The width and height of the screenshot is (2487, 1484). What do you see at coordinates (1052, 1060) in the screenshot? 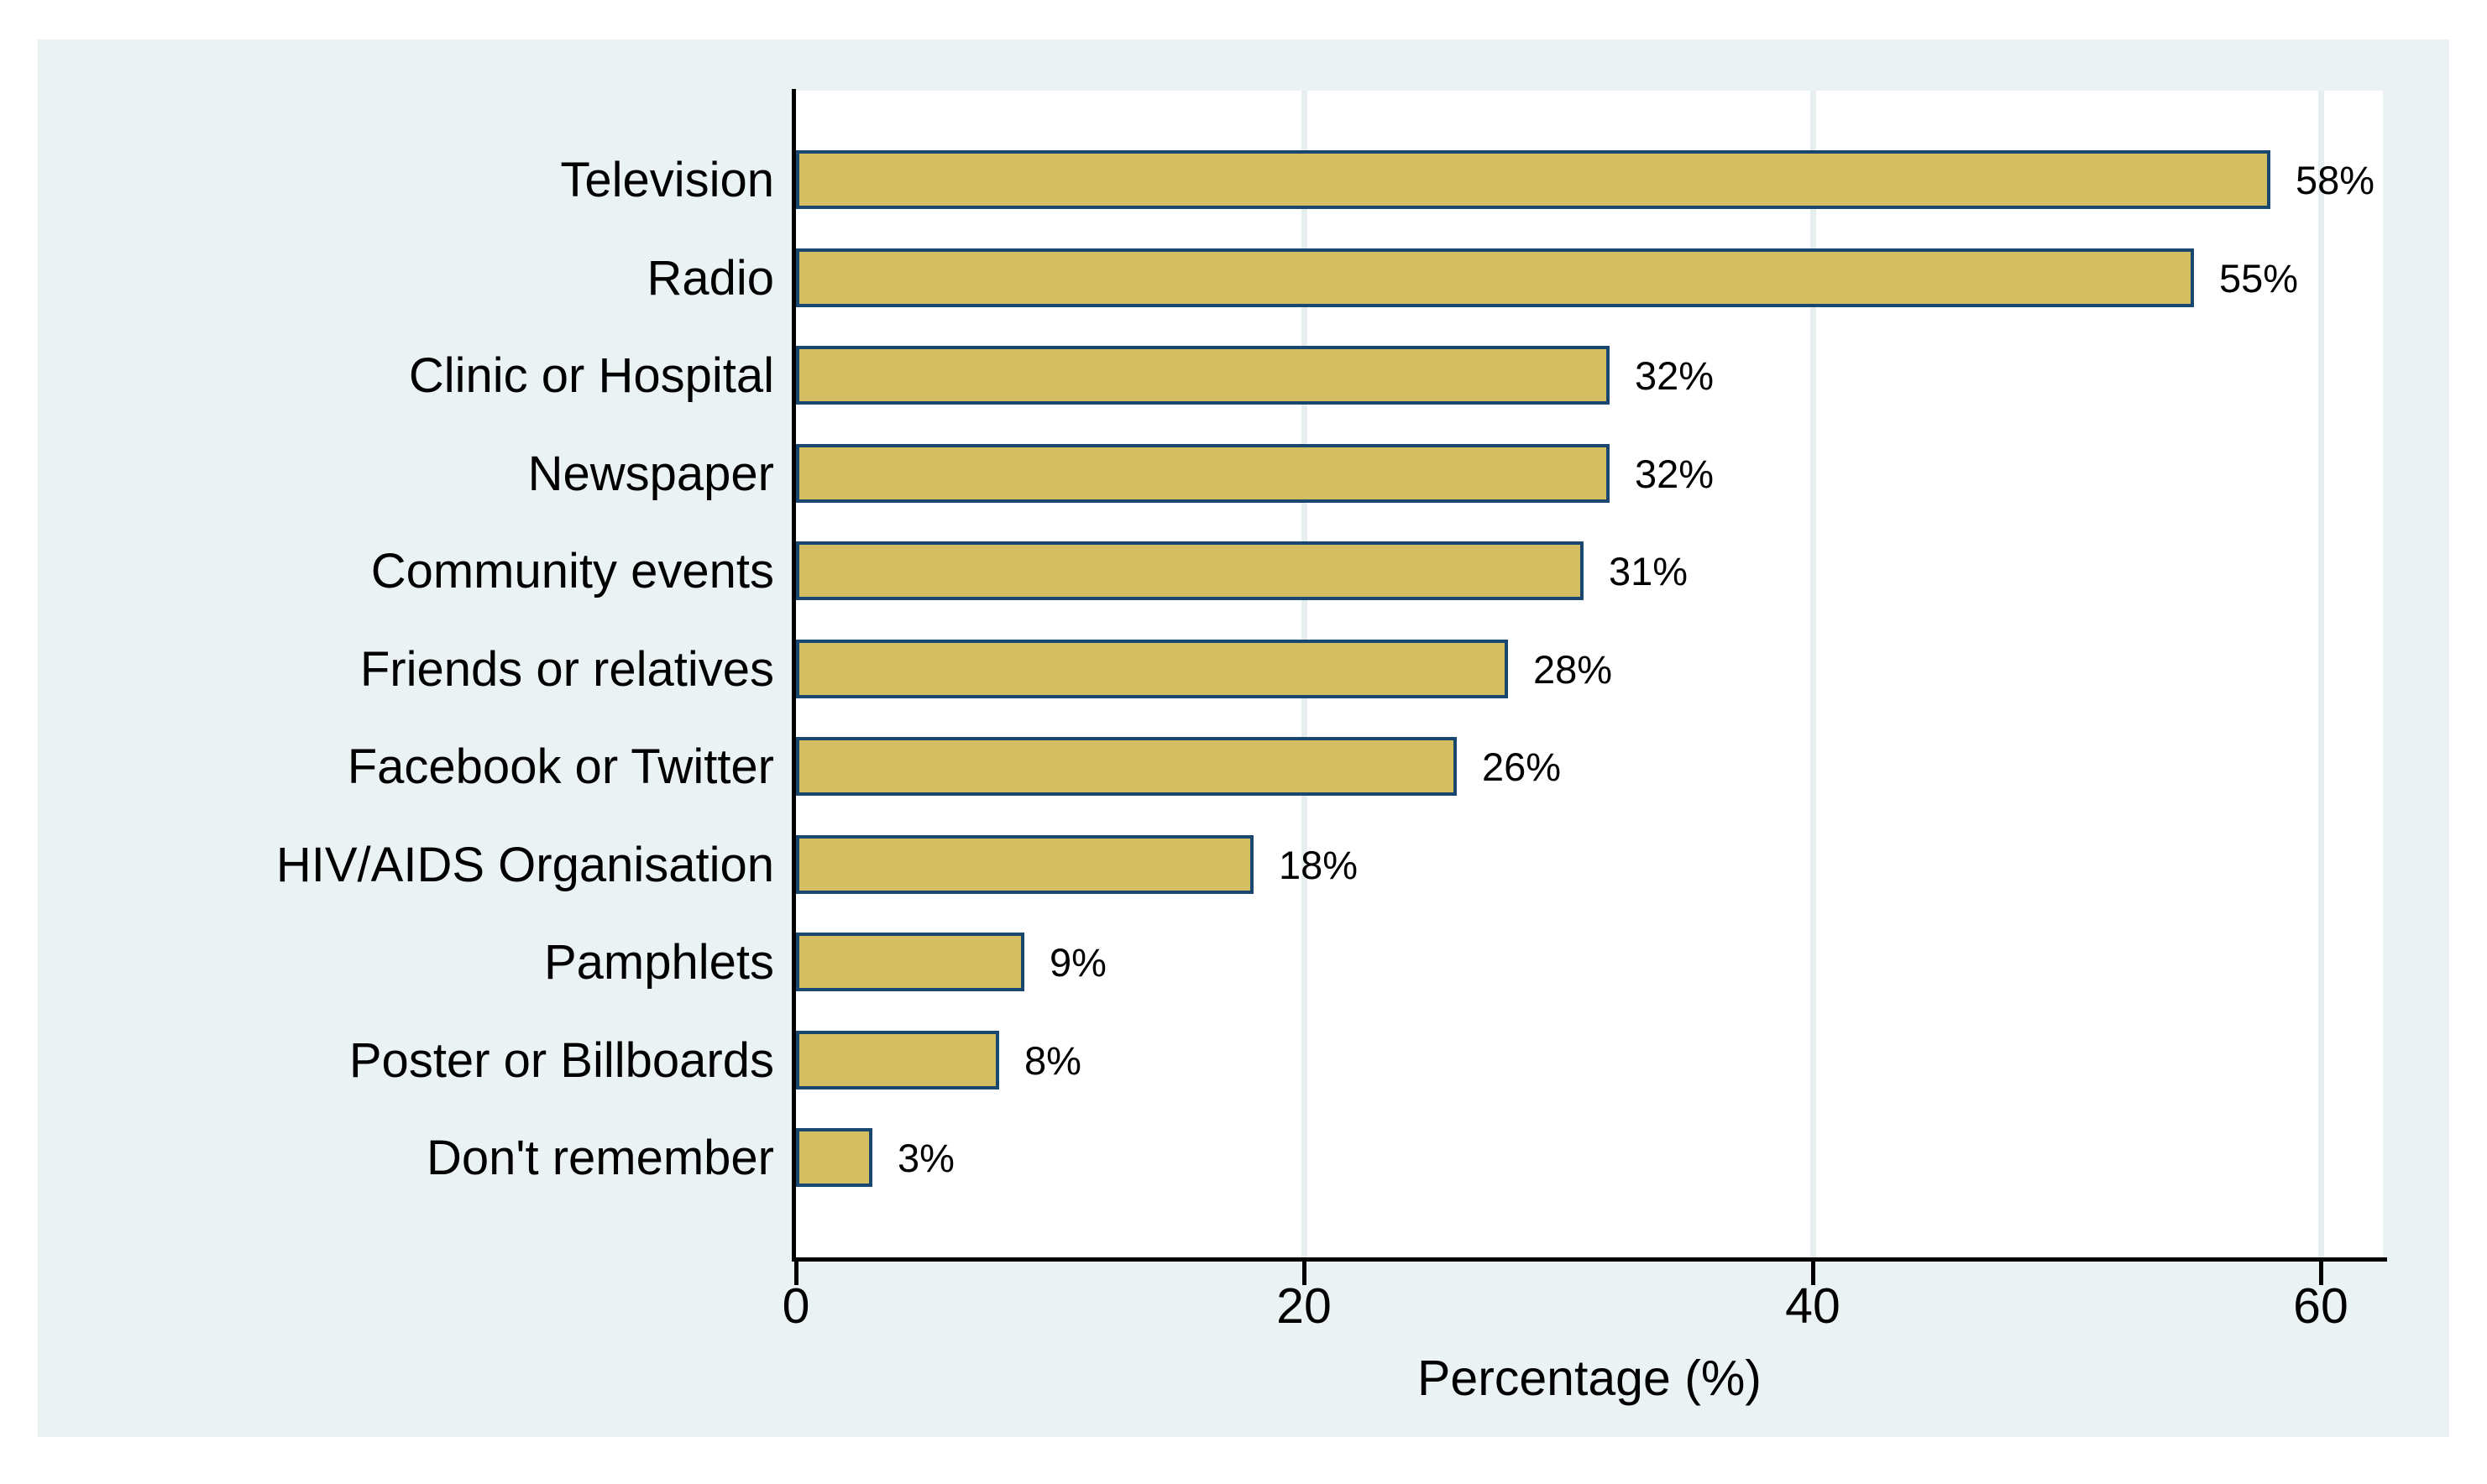
I see `bar-value-label: 8%` at bounding box center [1052, 1060].